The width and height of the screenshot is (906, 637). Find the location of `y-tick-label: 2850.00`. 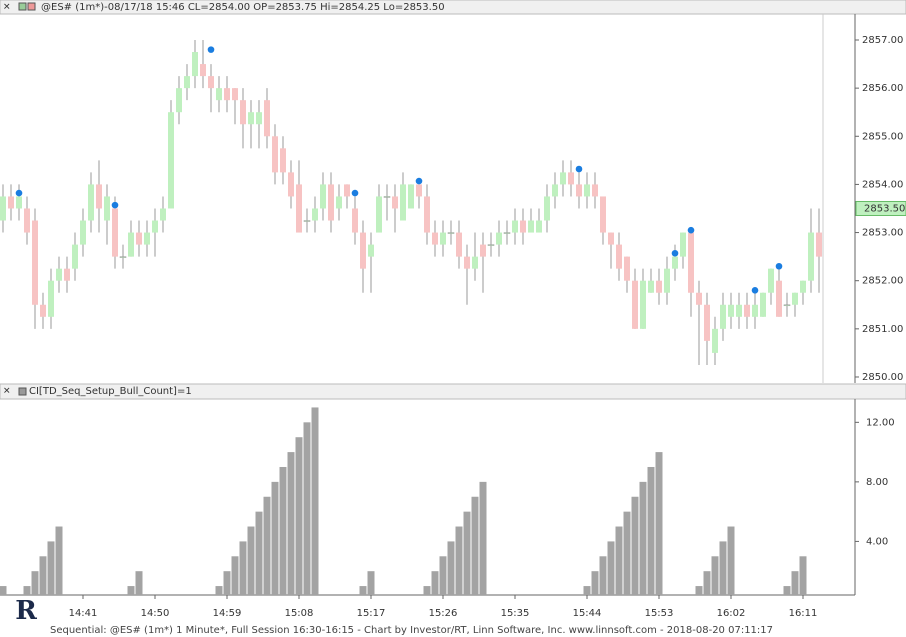

y-tick-label: 2850.00 is located at coordinates (882, 377).